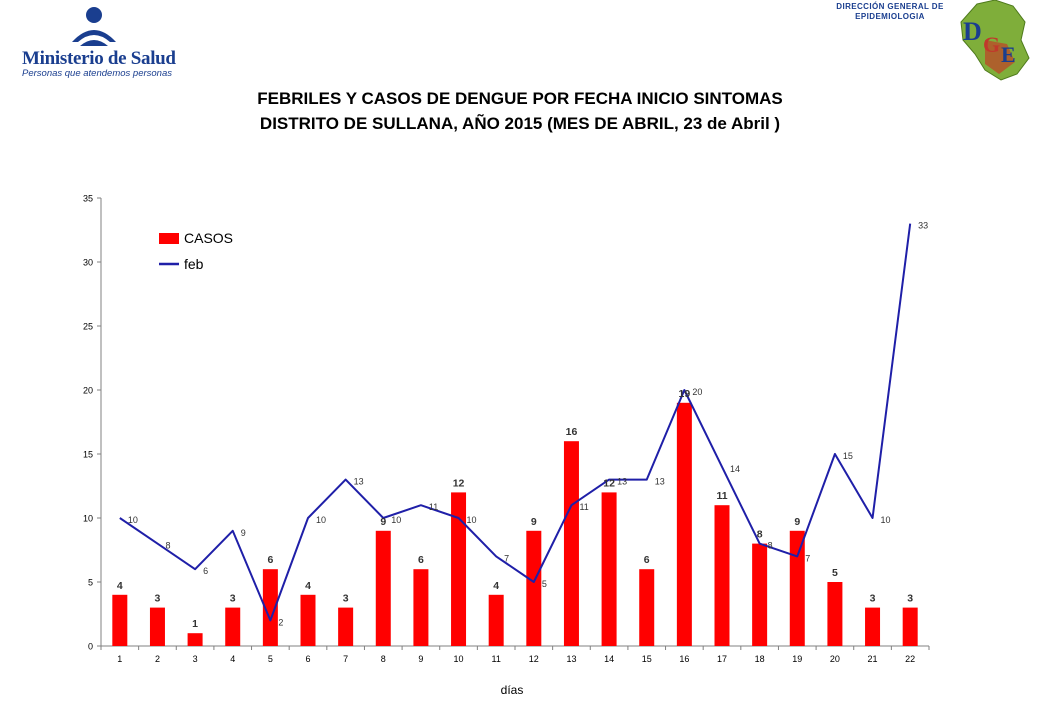 This screenshot has height=720, width=1040. Describe the element at coordinates (1008, 54) in the screenshot. I see `dge-letter-e: E` at that location.